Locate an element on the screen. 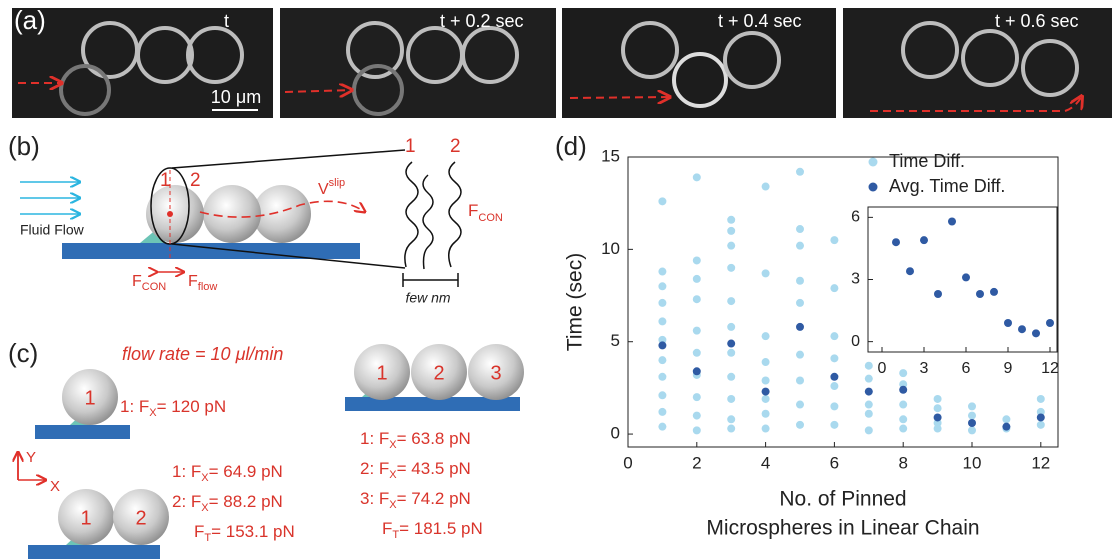  sphere-label: 3 is located at coordinates (495, 373).